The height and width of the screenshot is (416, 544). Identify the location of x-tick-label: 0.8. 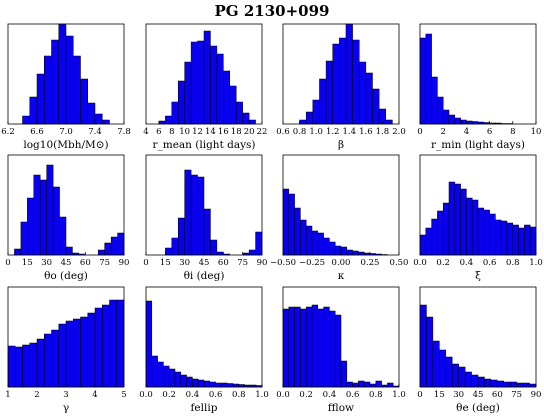
(300, 132).